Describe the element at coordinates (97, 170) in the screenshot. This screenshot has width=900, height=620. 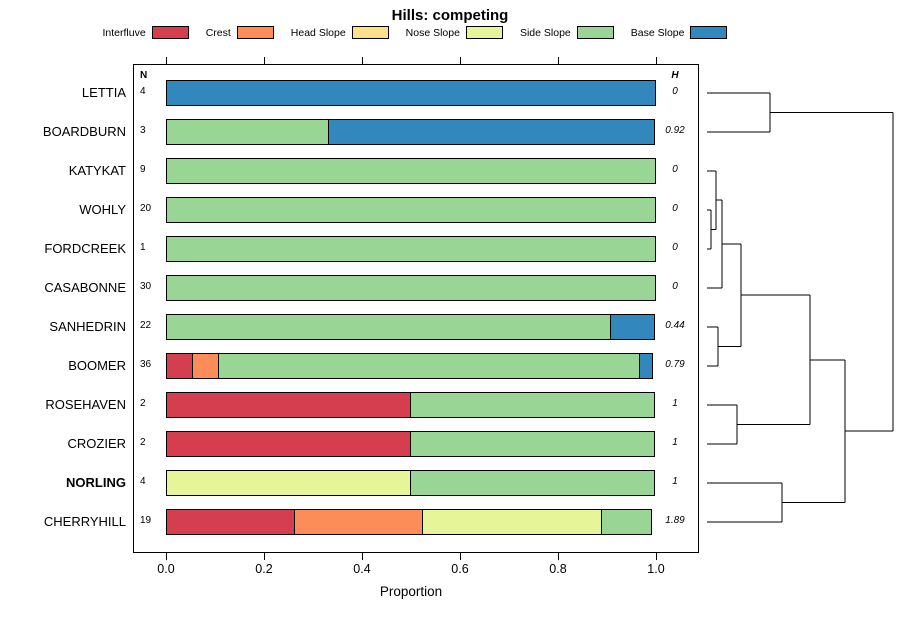
I see `row-label: KATYKAT` at that location.